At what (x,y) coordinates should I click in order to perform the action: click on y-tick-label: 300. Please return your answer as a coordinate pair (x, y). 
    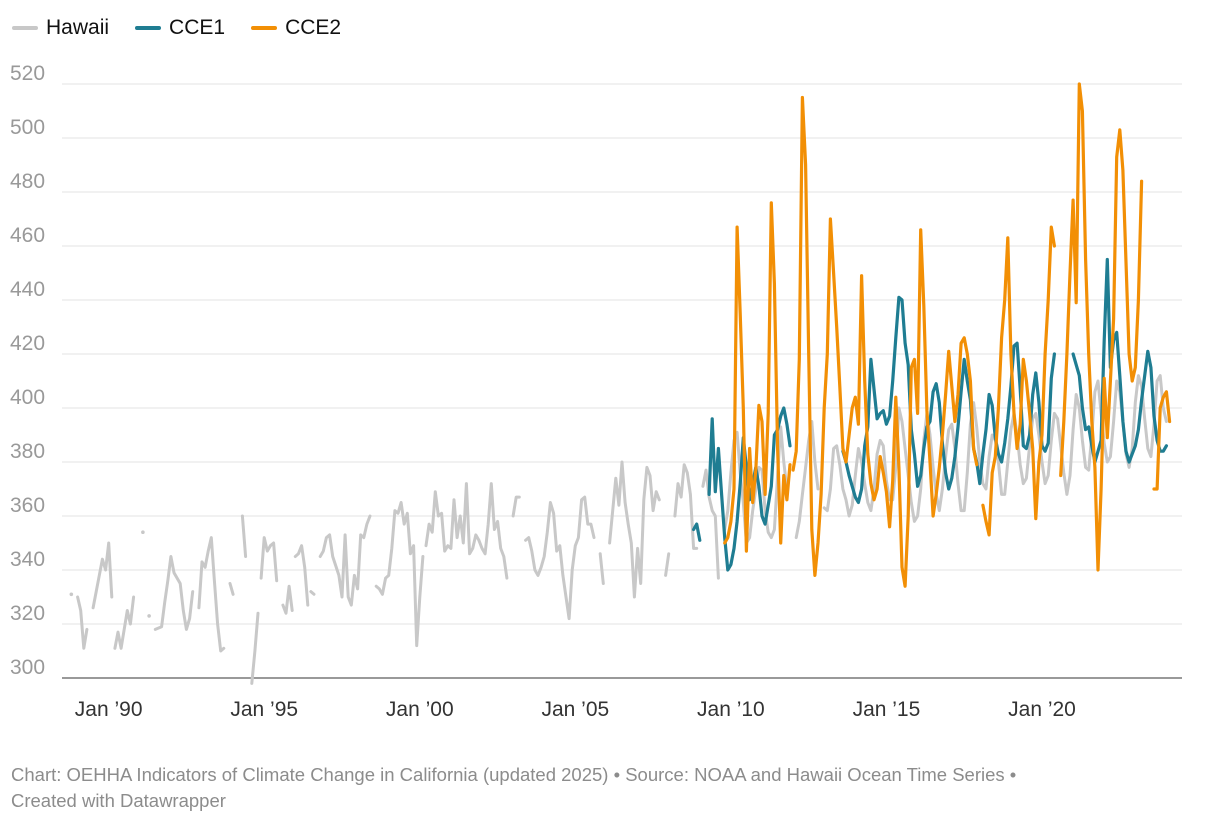
    Looking at the image, I should click on (27, 667).